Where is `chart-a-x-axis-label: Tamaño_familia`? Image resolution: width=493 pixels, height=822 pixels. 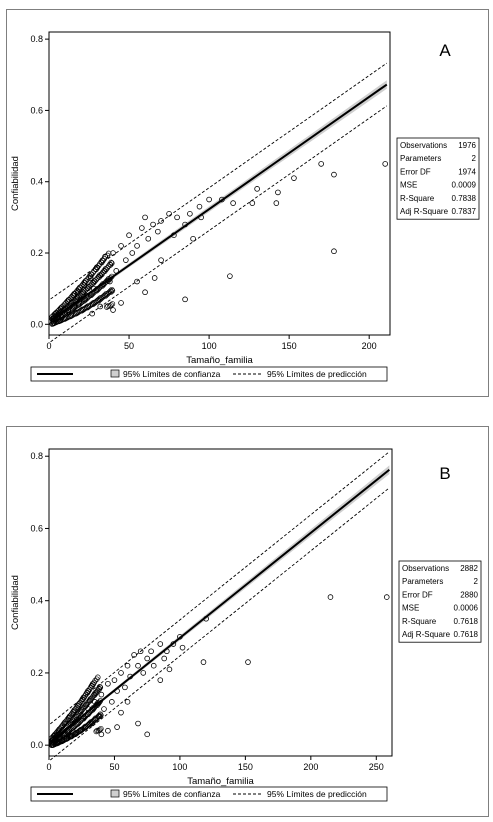 chart-a-x-axis-label: Tamaño_familia is located at coordinates (219, 360).